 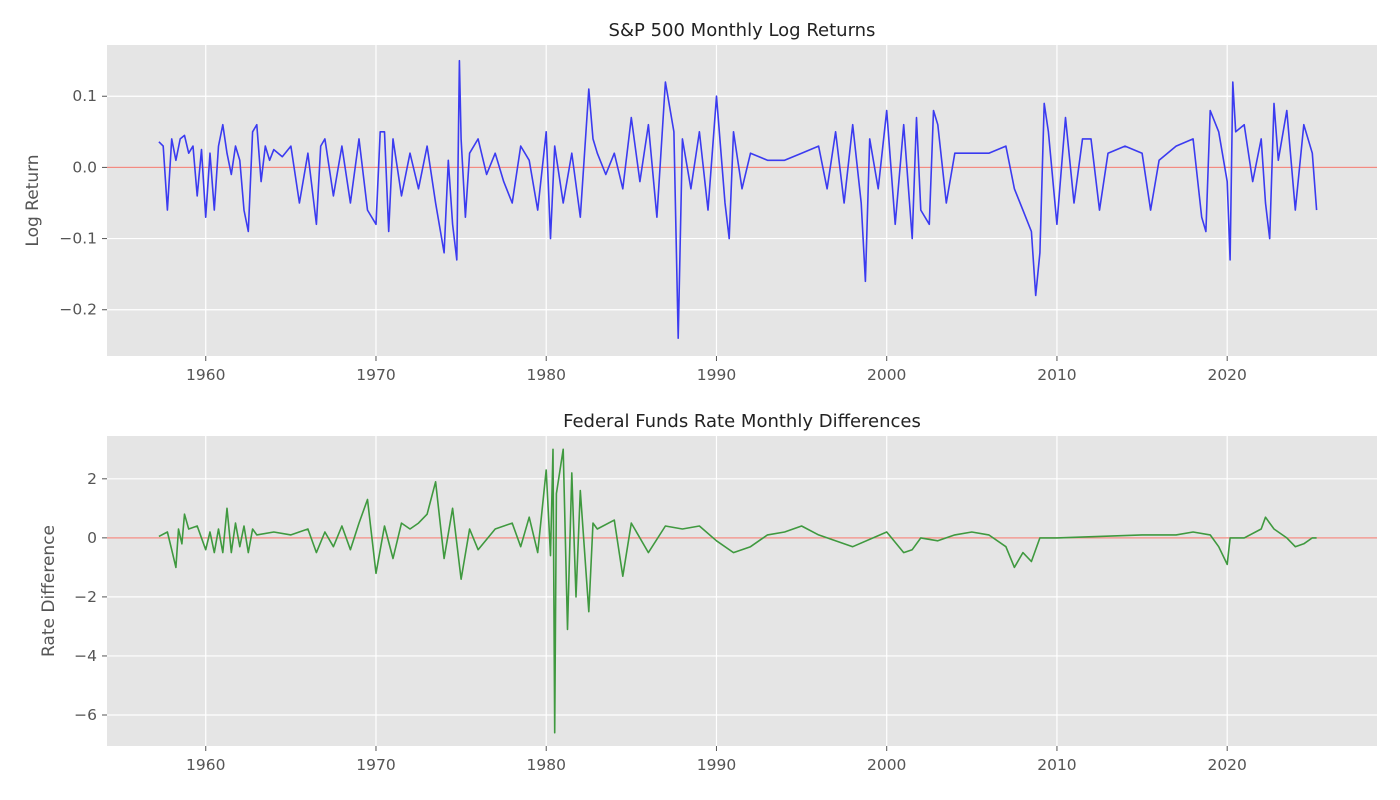 What do you see at coordinates (92, 538) in the screenshot?
I see `y-tick-label: 0` at bounding box center [92, 538].